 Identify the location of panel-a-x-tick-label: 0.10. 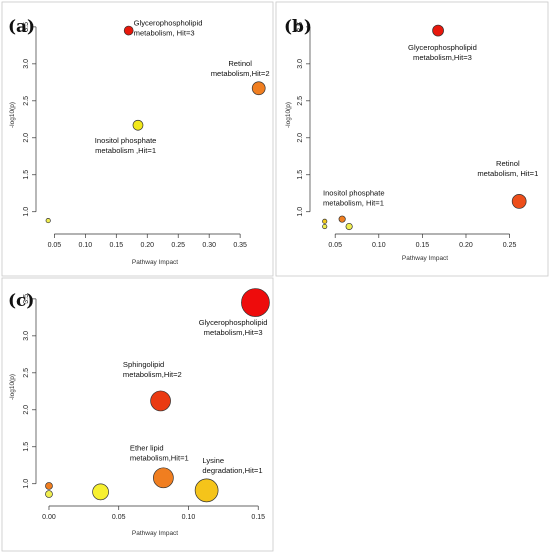
(86, 245).